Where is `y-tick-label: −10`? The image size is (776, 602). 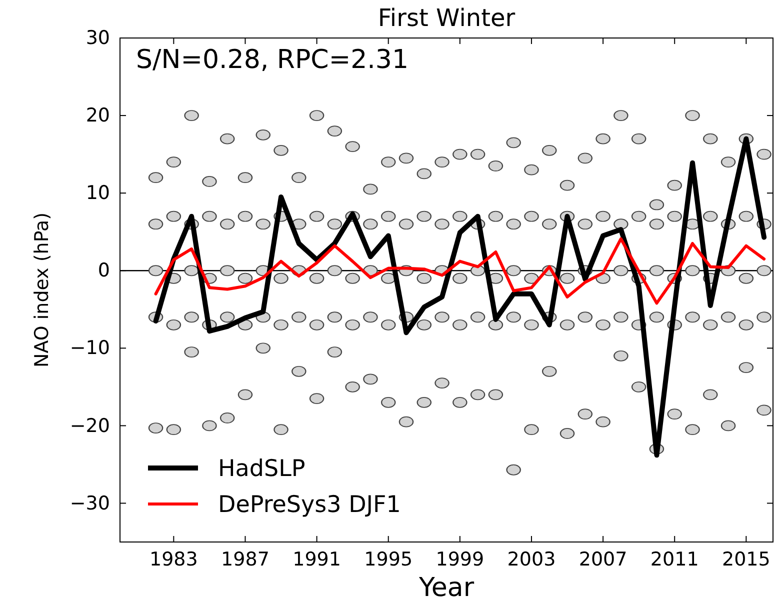
y-tick-label: −10 is located at coordinates (90, 348).